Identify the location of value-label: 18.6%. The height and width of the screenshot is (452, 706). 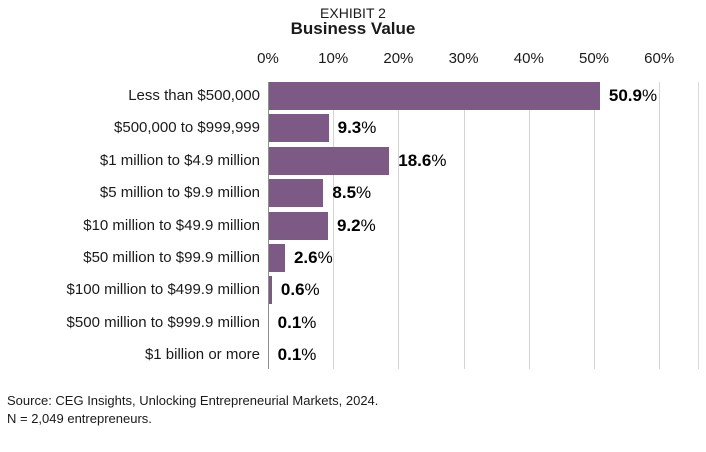
(422, 161).